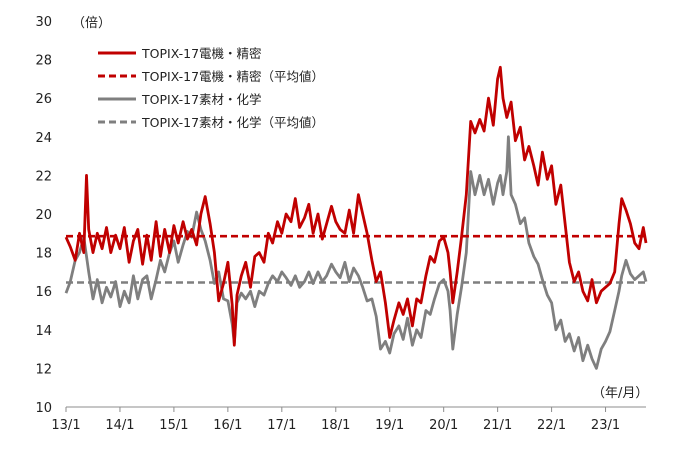  What do you see at coordinates (620, 393) in the screenshot?
I see `x-unit-label: （年/月）` at bounding box center [620, 393].